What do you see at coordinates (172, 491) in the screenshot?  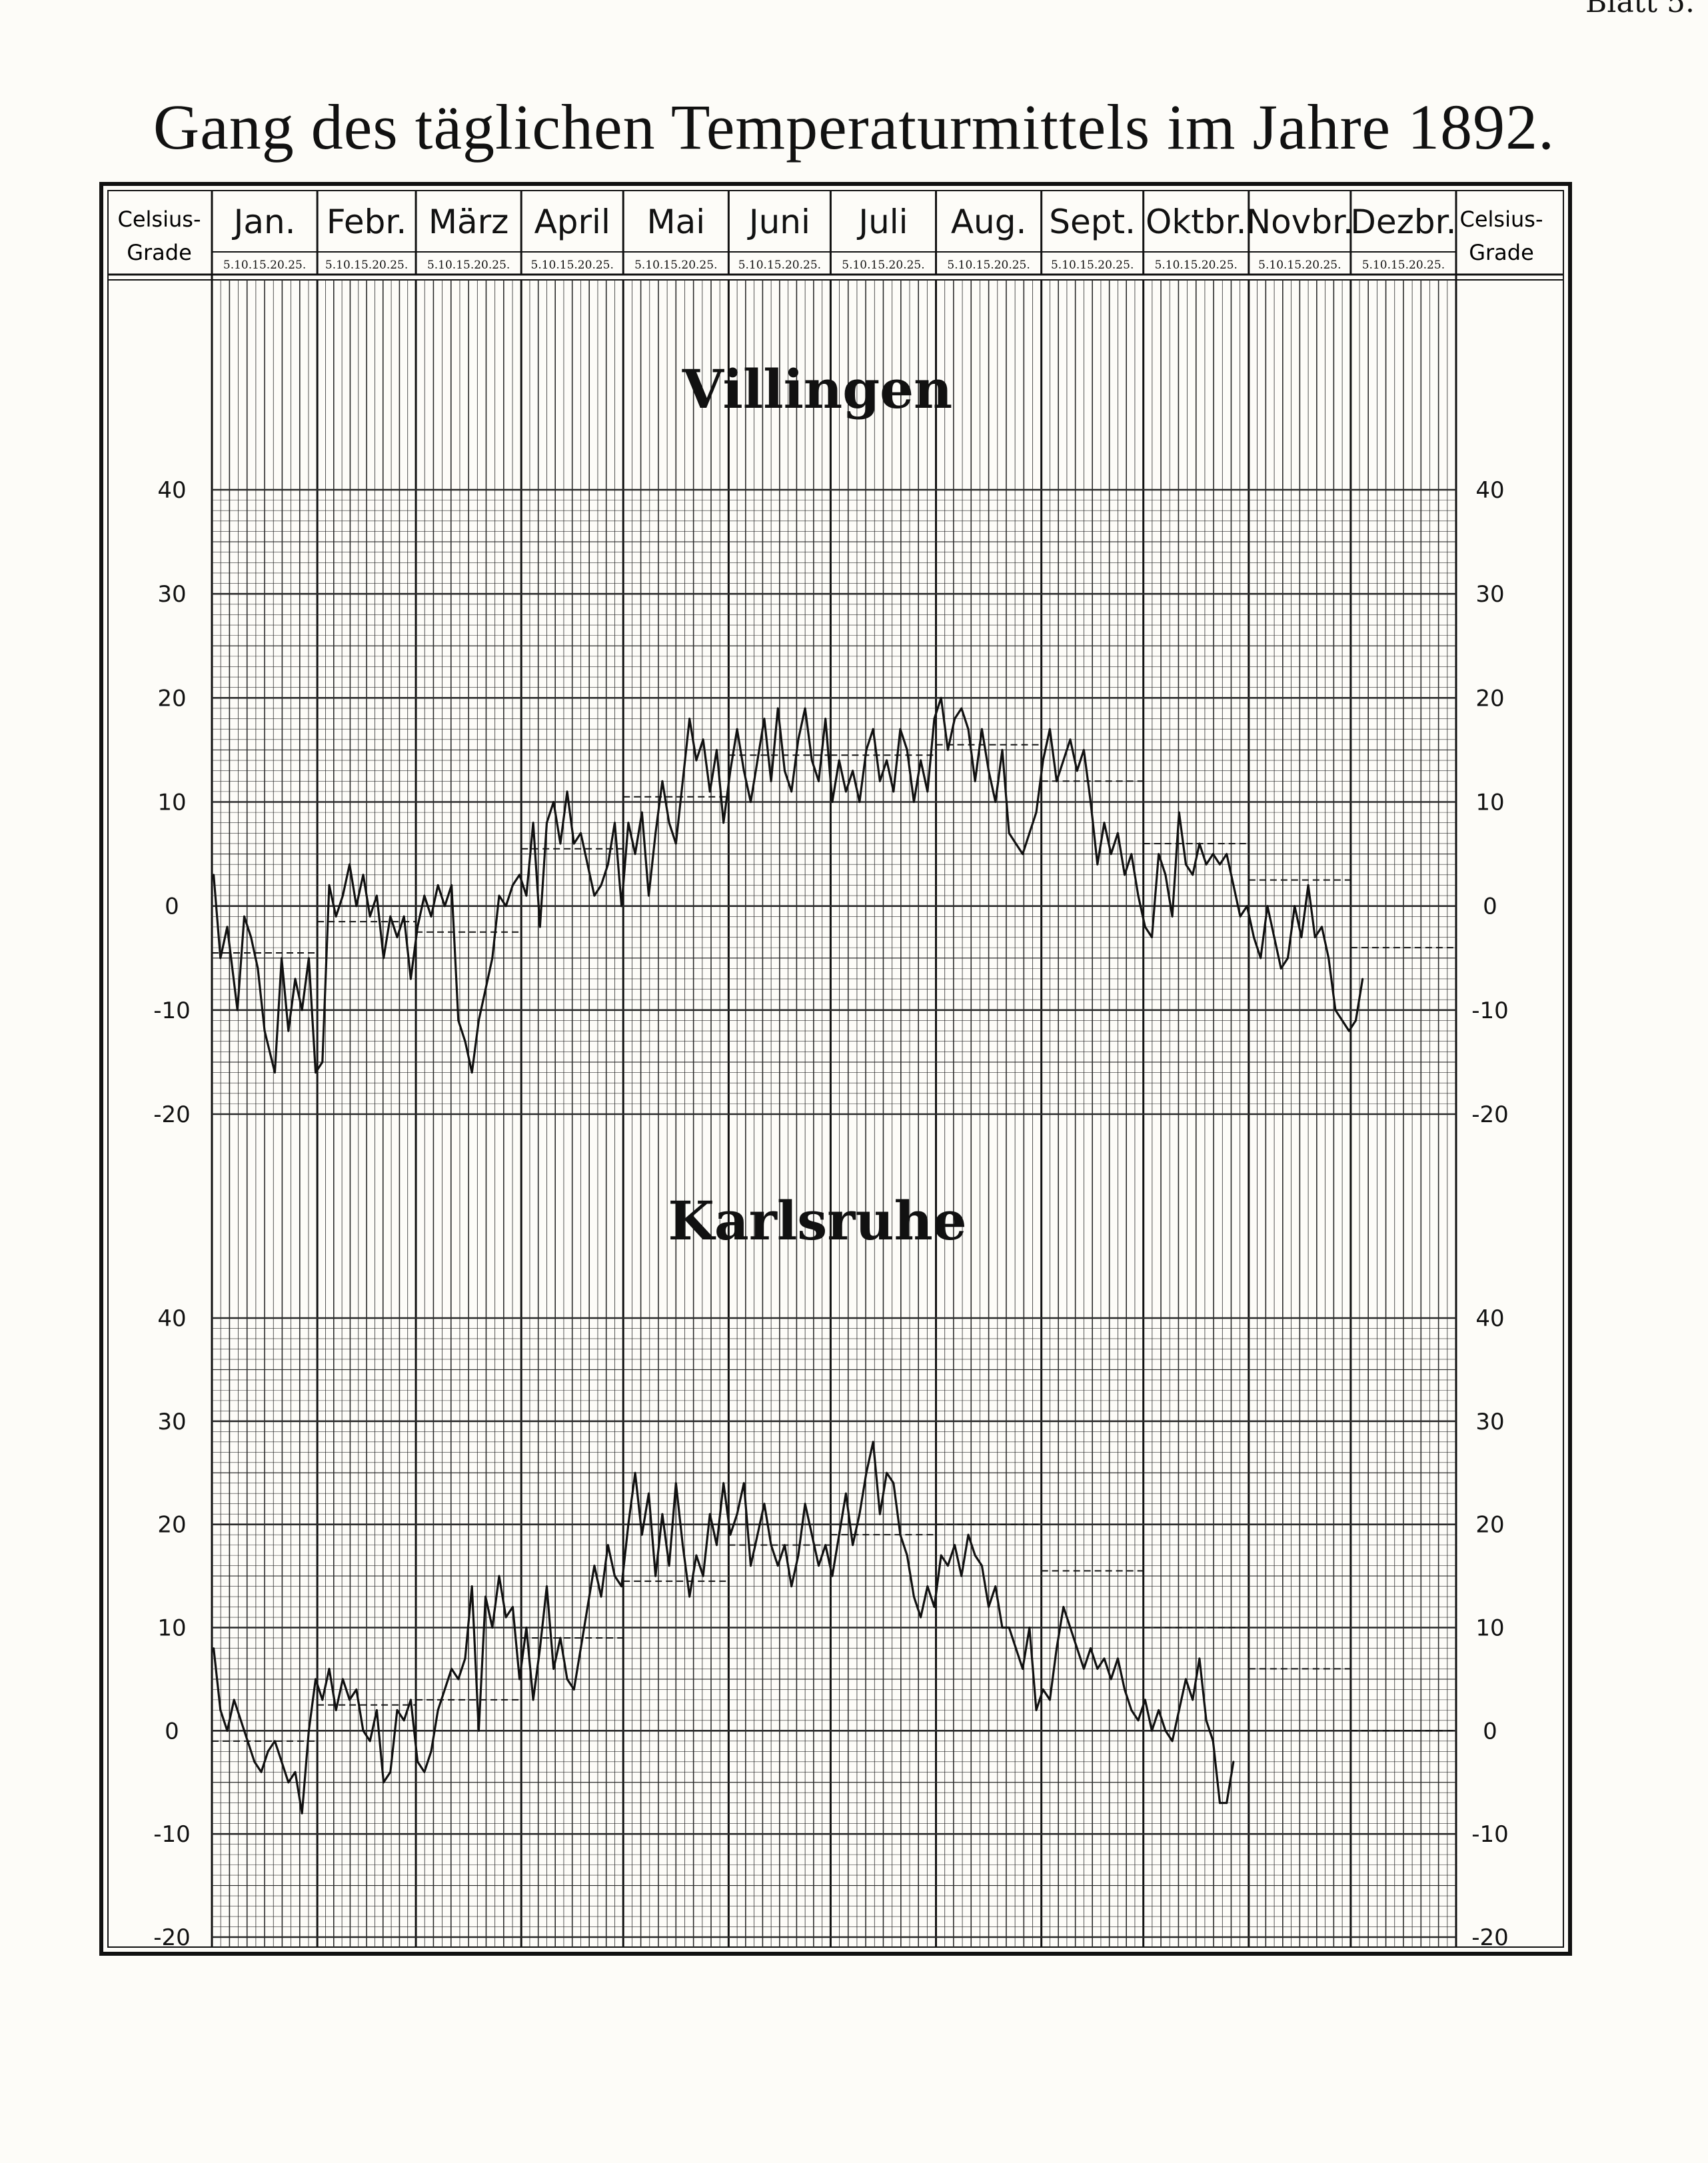 I see `y-tick-label-left: 40` at bounding box center [172, 491].